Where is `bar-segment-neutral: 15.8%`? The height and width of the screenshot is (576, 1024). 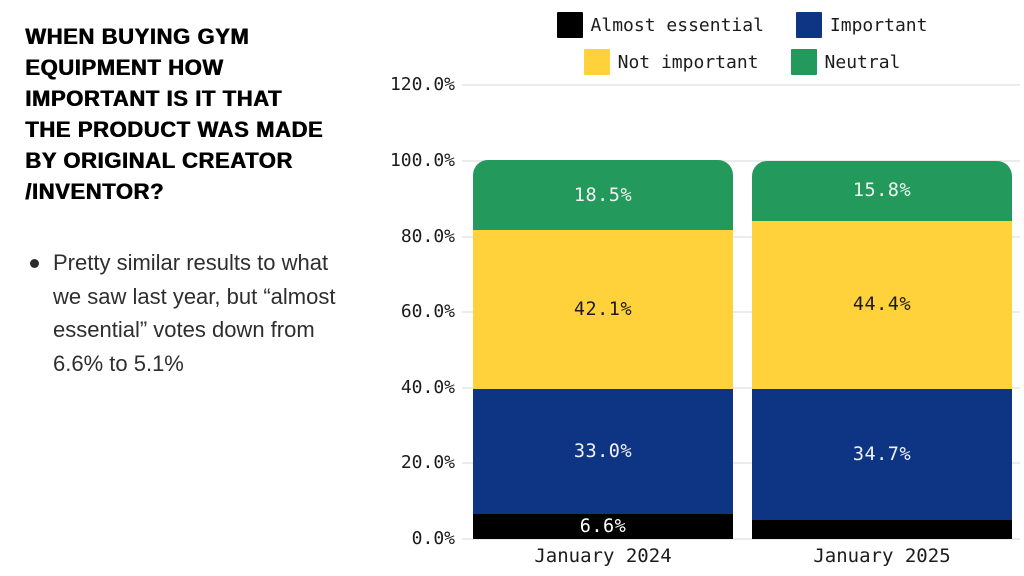
bar-segment-neutral: 15.8% is located at coordinates (882, 191).